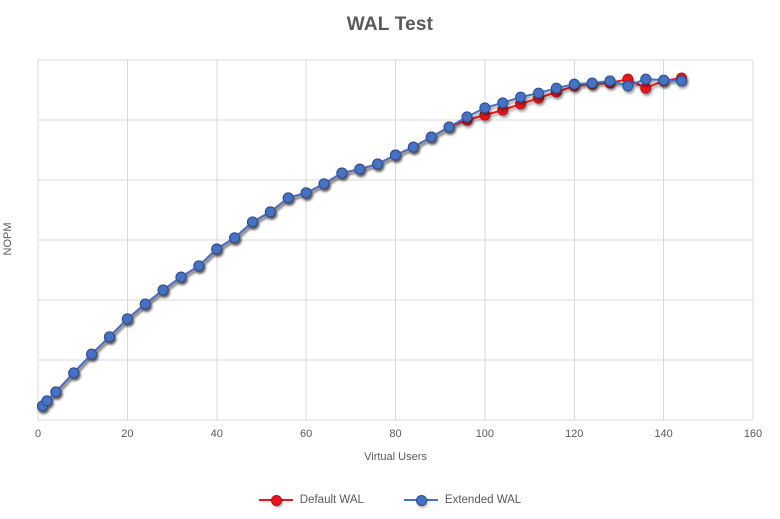 This screenshot has width=780, height=519. Describe the element at coordinates (127, 434) in the screenshot. I see `svg-text: 20` at that location.